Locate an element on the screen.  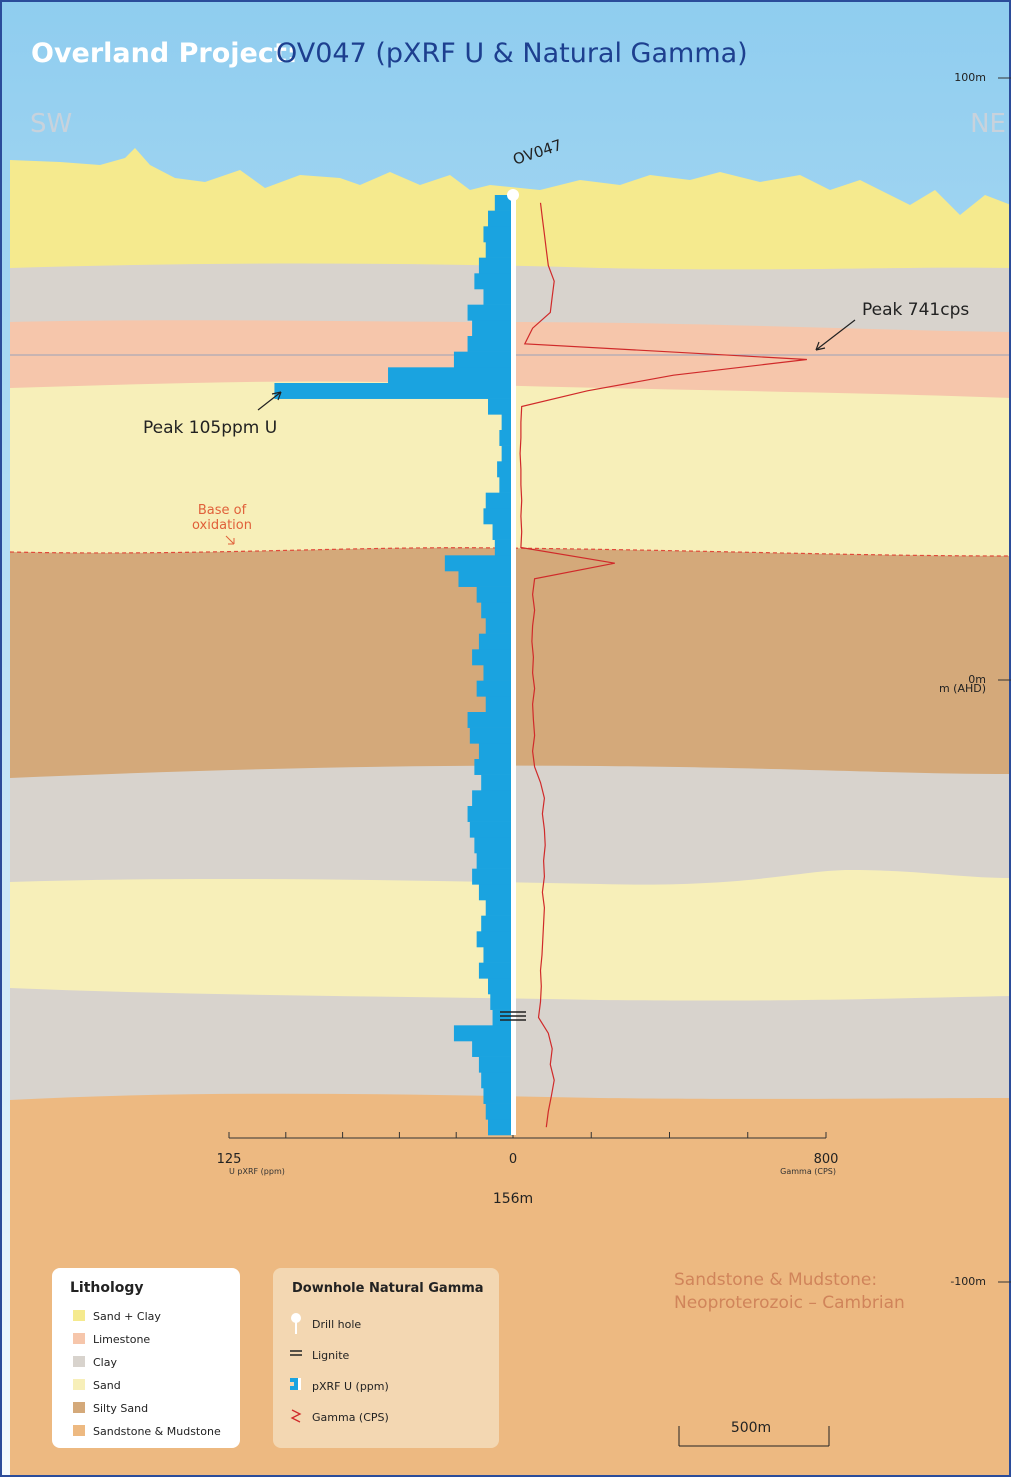
pxrf-peak-label: Peak 105ppm U is located at coordinates (210, 428).